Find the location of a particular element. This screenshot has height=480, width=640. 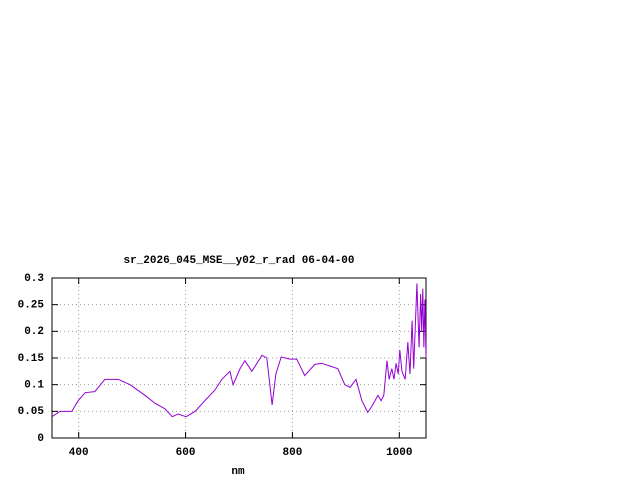

chart-title: sr_2026_045_MSE__y02_r_rad 06-04-00 is located at coordinates (238, 261).